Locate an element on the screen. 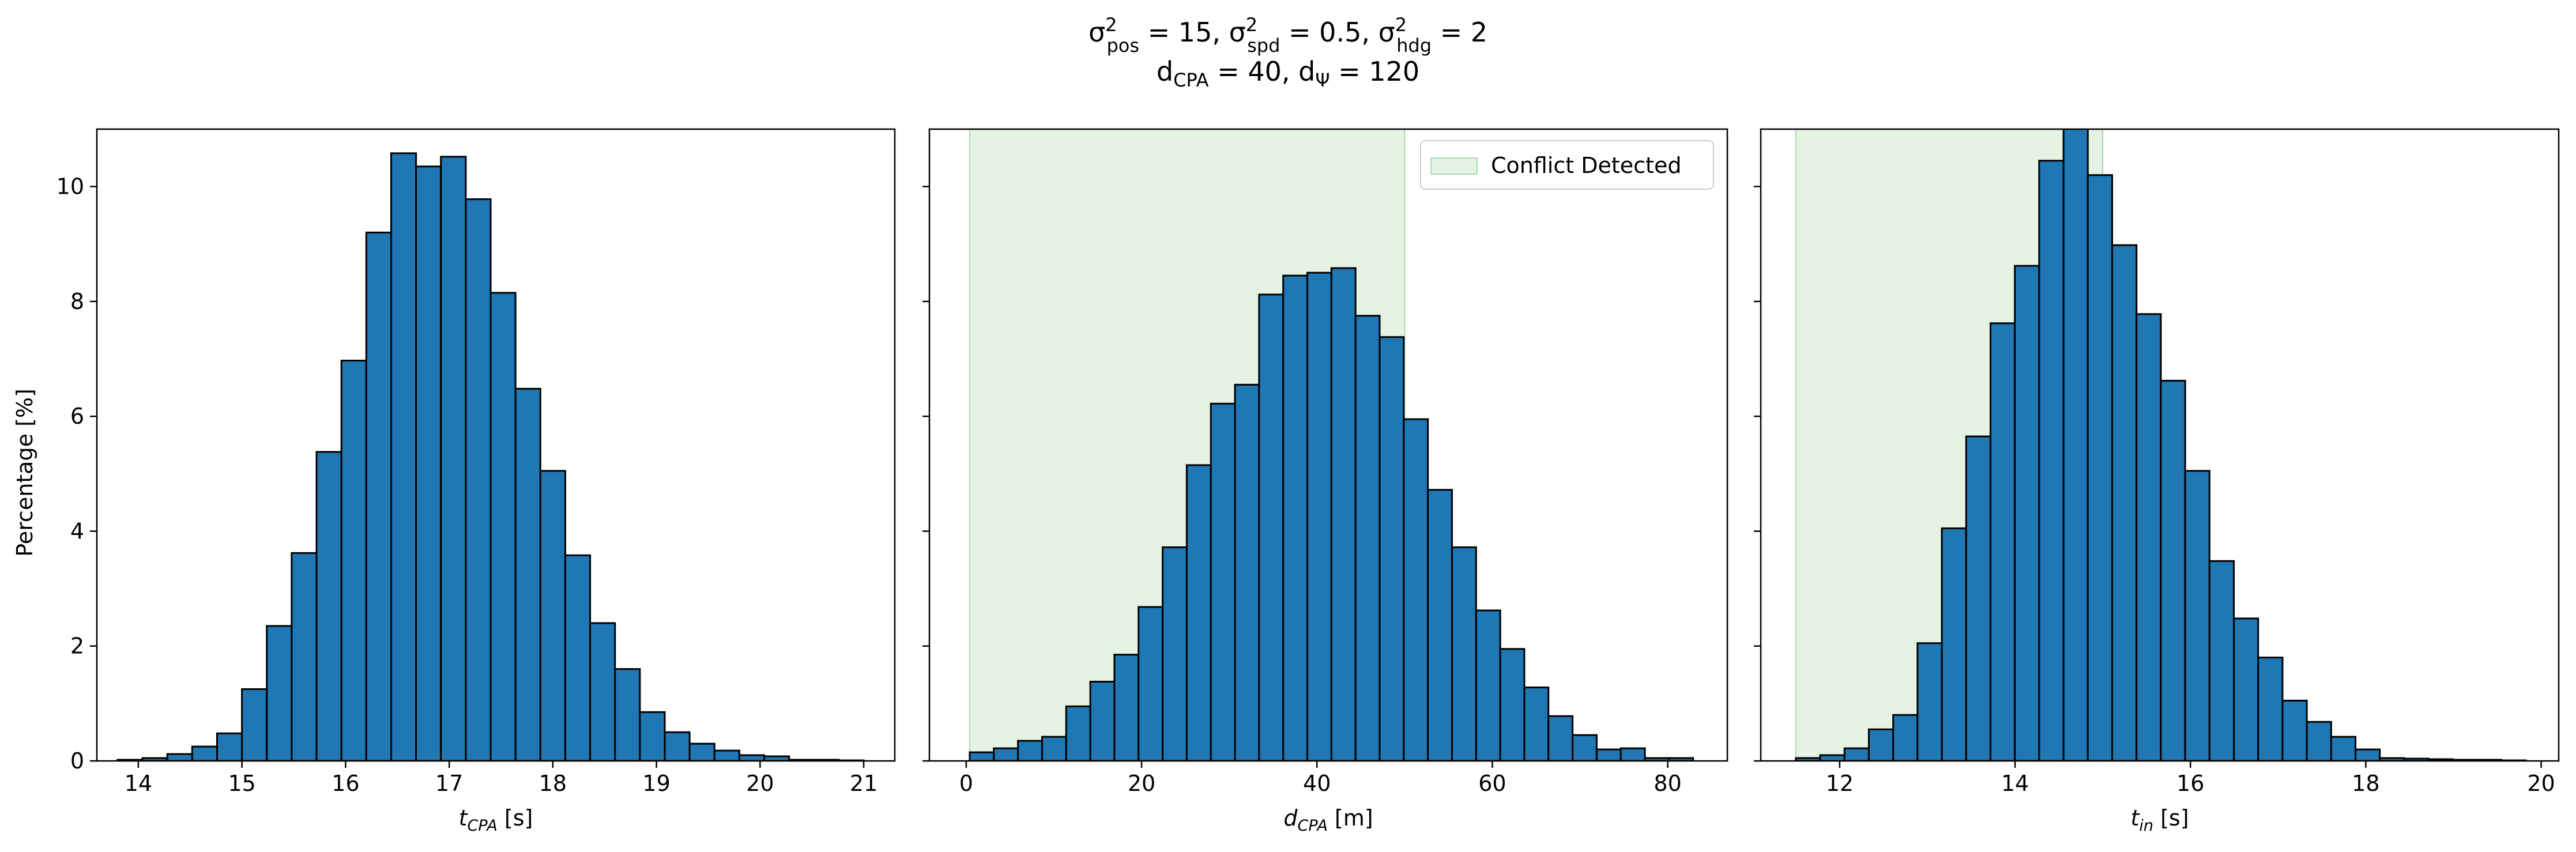 Image resolution: width=2576 pixels, height=852 pixels. y-tick-label: 8 is located at coordinates (77, 301).